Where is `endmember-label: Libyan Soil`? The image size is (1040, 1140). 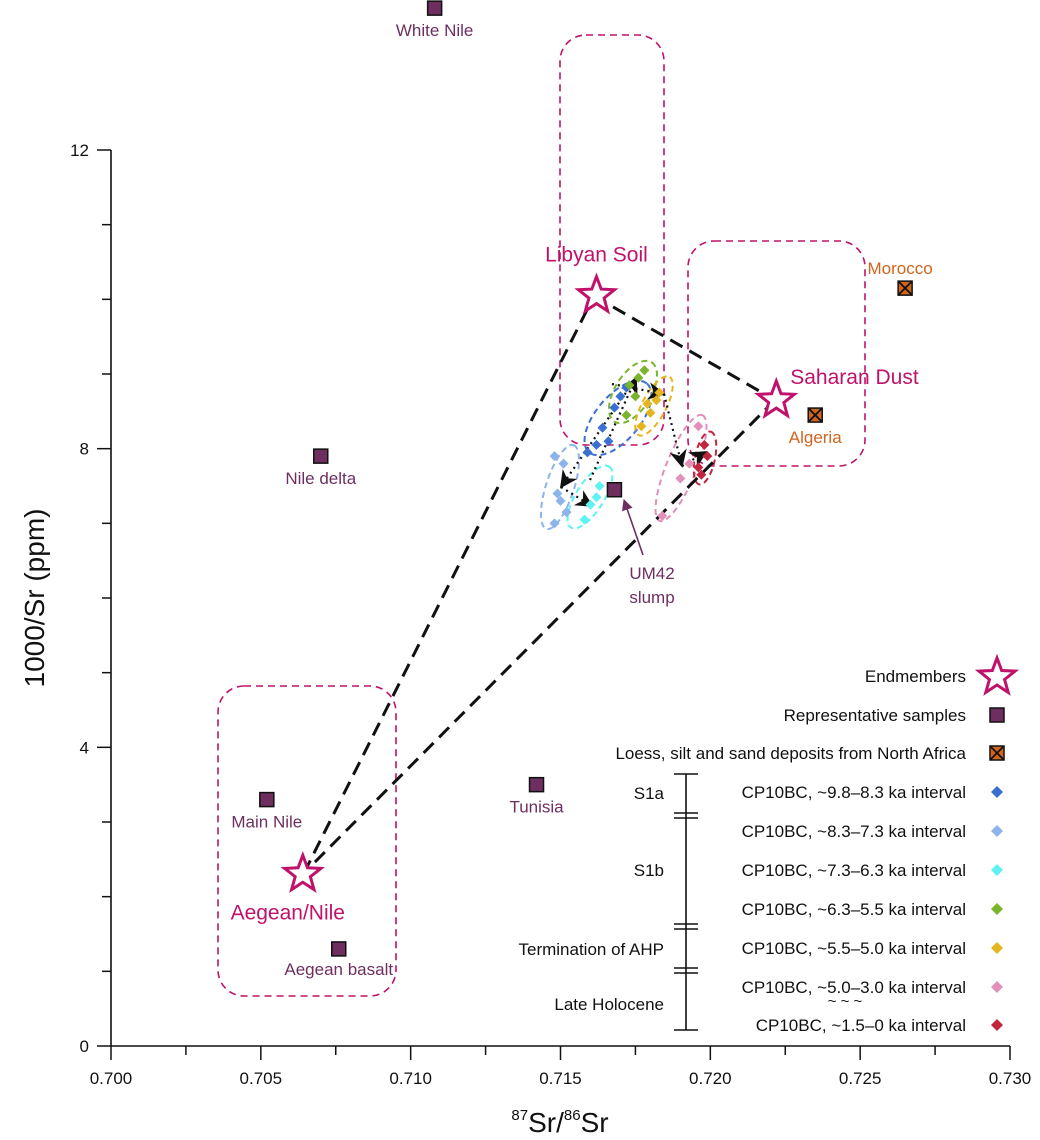 endmember-label: Libyan Soil is located at coordinates (596, 255).